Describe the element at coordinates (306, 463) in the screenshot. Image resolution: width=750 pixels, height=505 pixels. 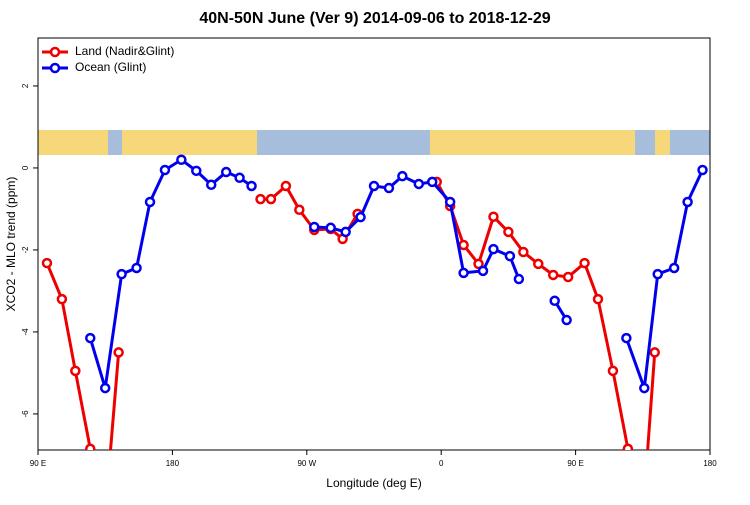
I see `x-tick-label: 90 W` at that location.